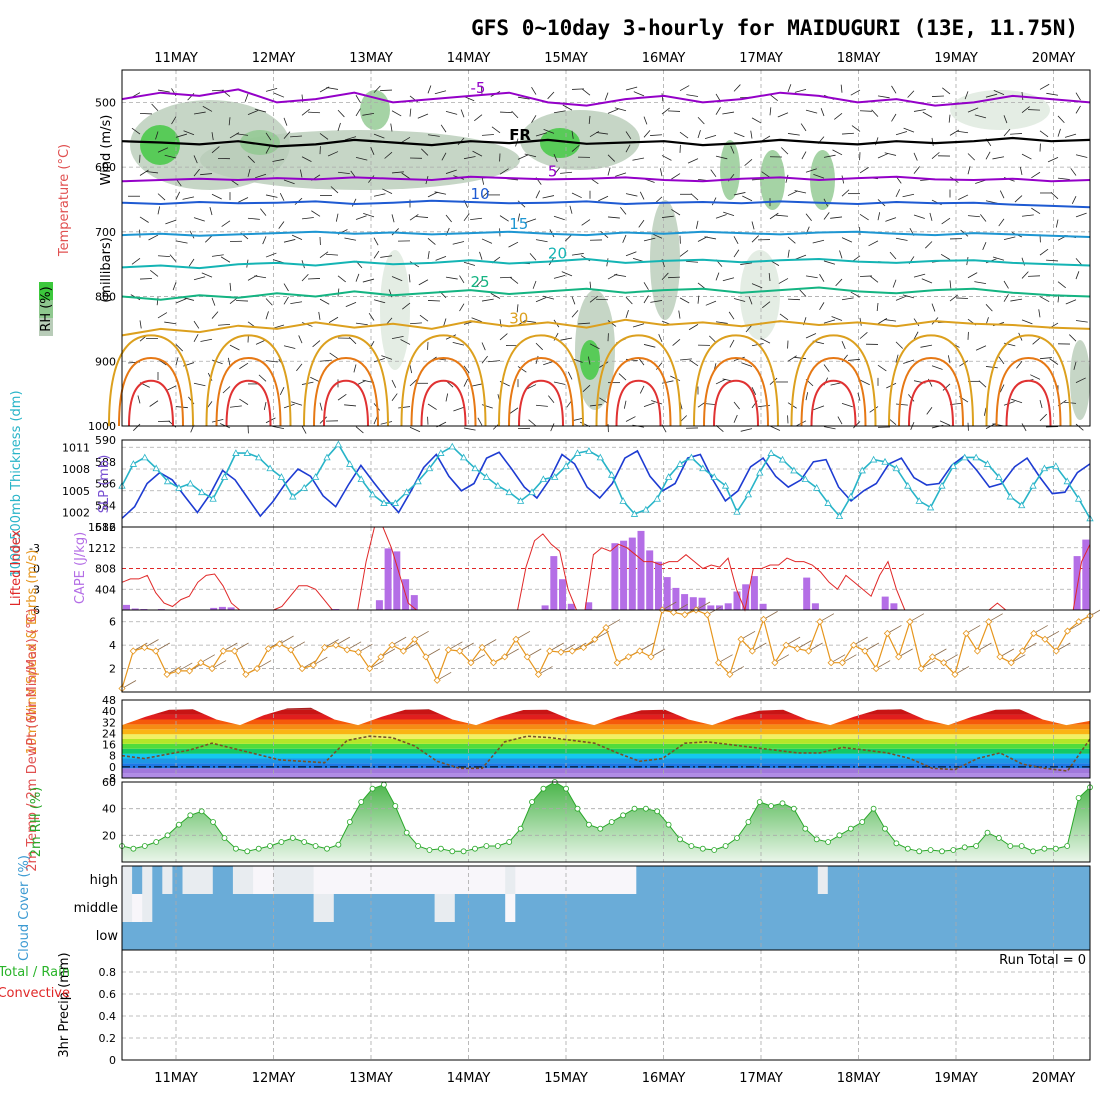 The height and width of the screenshot is (1100, 1100). What do you see at coordinates (109, 782) in the screenshot?
I see `rh-ytick: 60` at bounding box center [109, 782].